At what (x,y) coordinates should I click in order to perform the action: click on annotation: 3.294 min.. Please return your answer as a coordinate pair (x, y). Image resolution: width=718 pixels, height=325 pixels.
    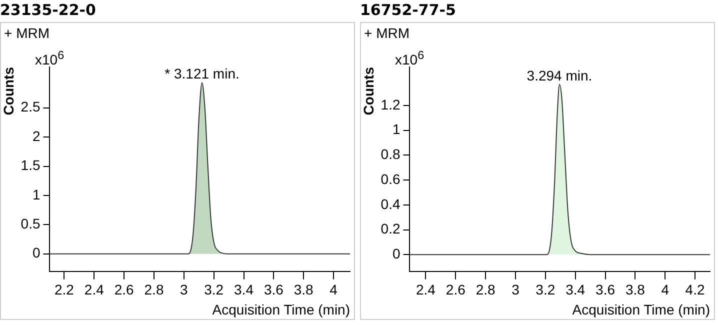
    Looking at the image, I should click on (559, 75).